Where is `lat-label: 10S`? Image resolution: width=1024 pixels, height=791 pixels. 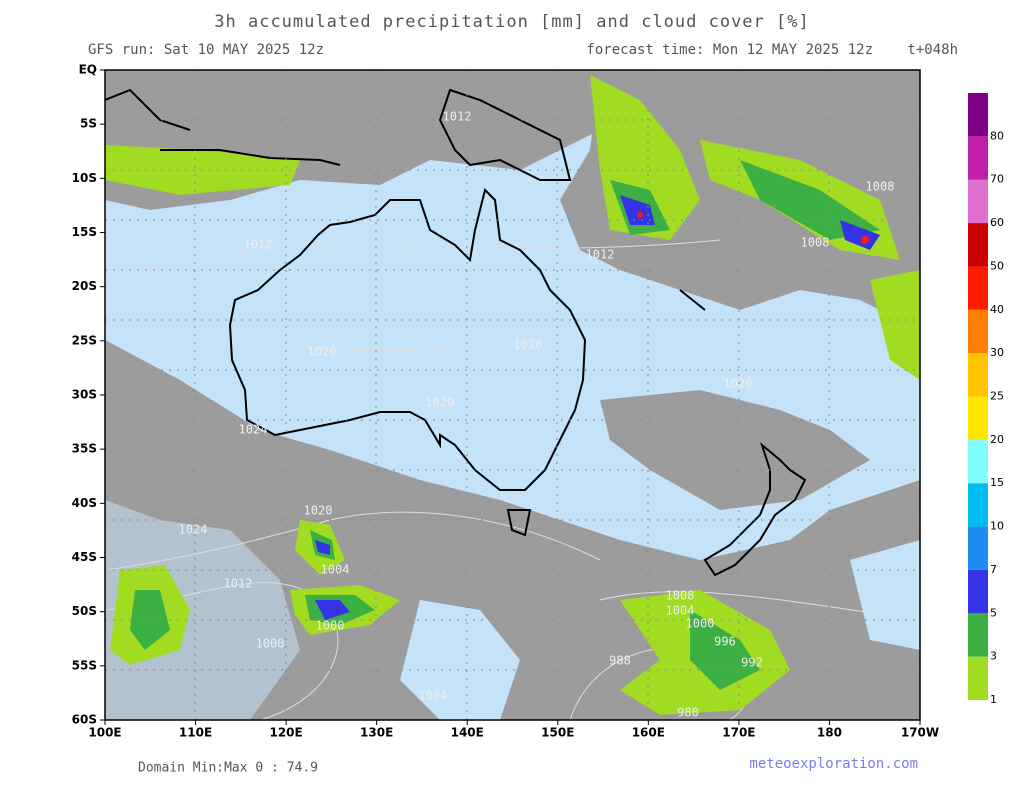
lat-label: 10S is located at coordinates (84, 178).